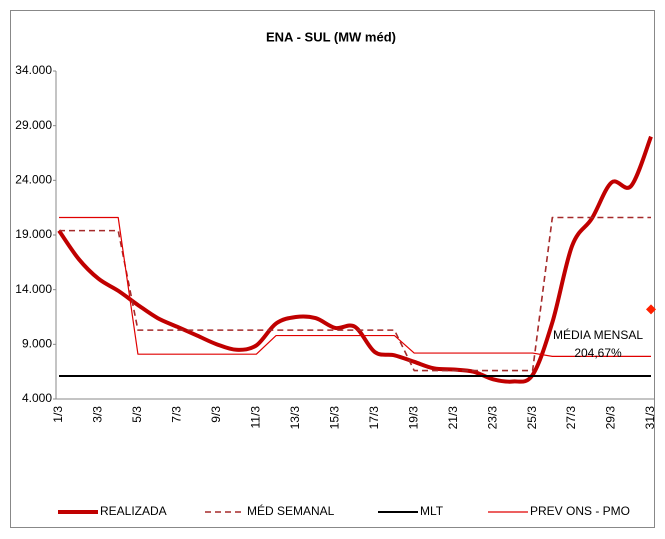 The image size is (665, 539). Describe the element at coordinates (334, 418) in the screenshot. I see `x-tick-label: 15/3` at that location.